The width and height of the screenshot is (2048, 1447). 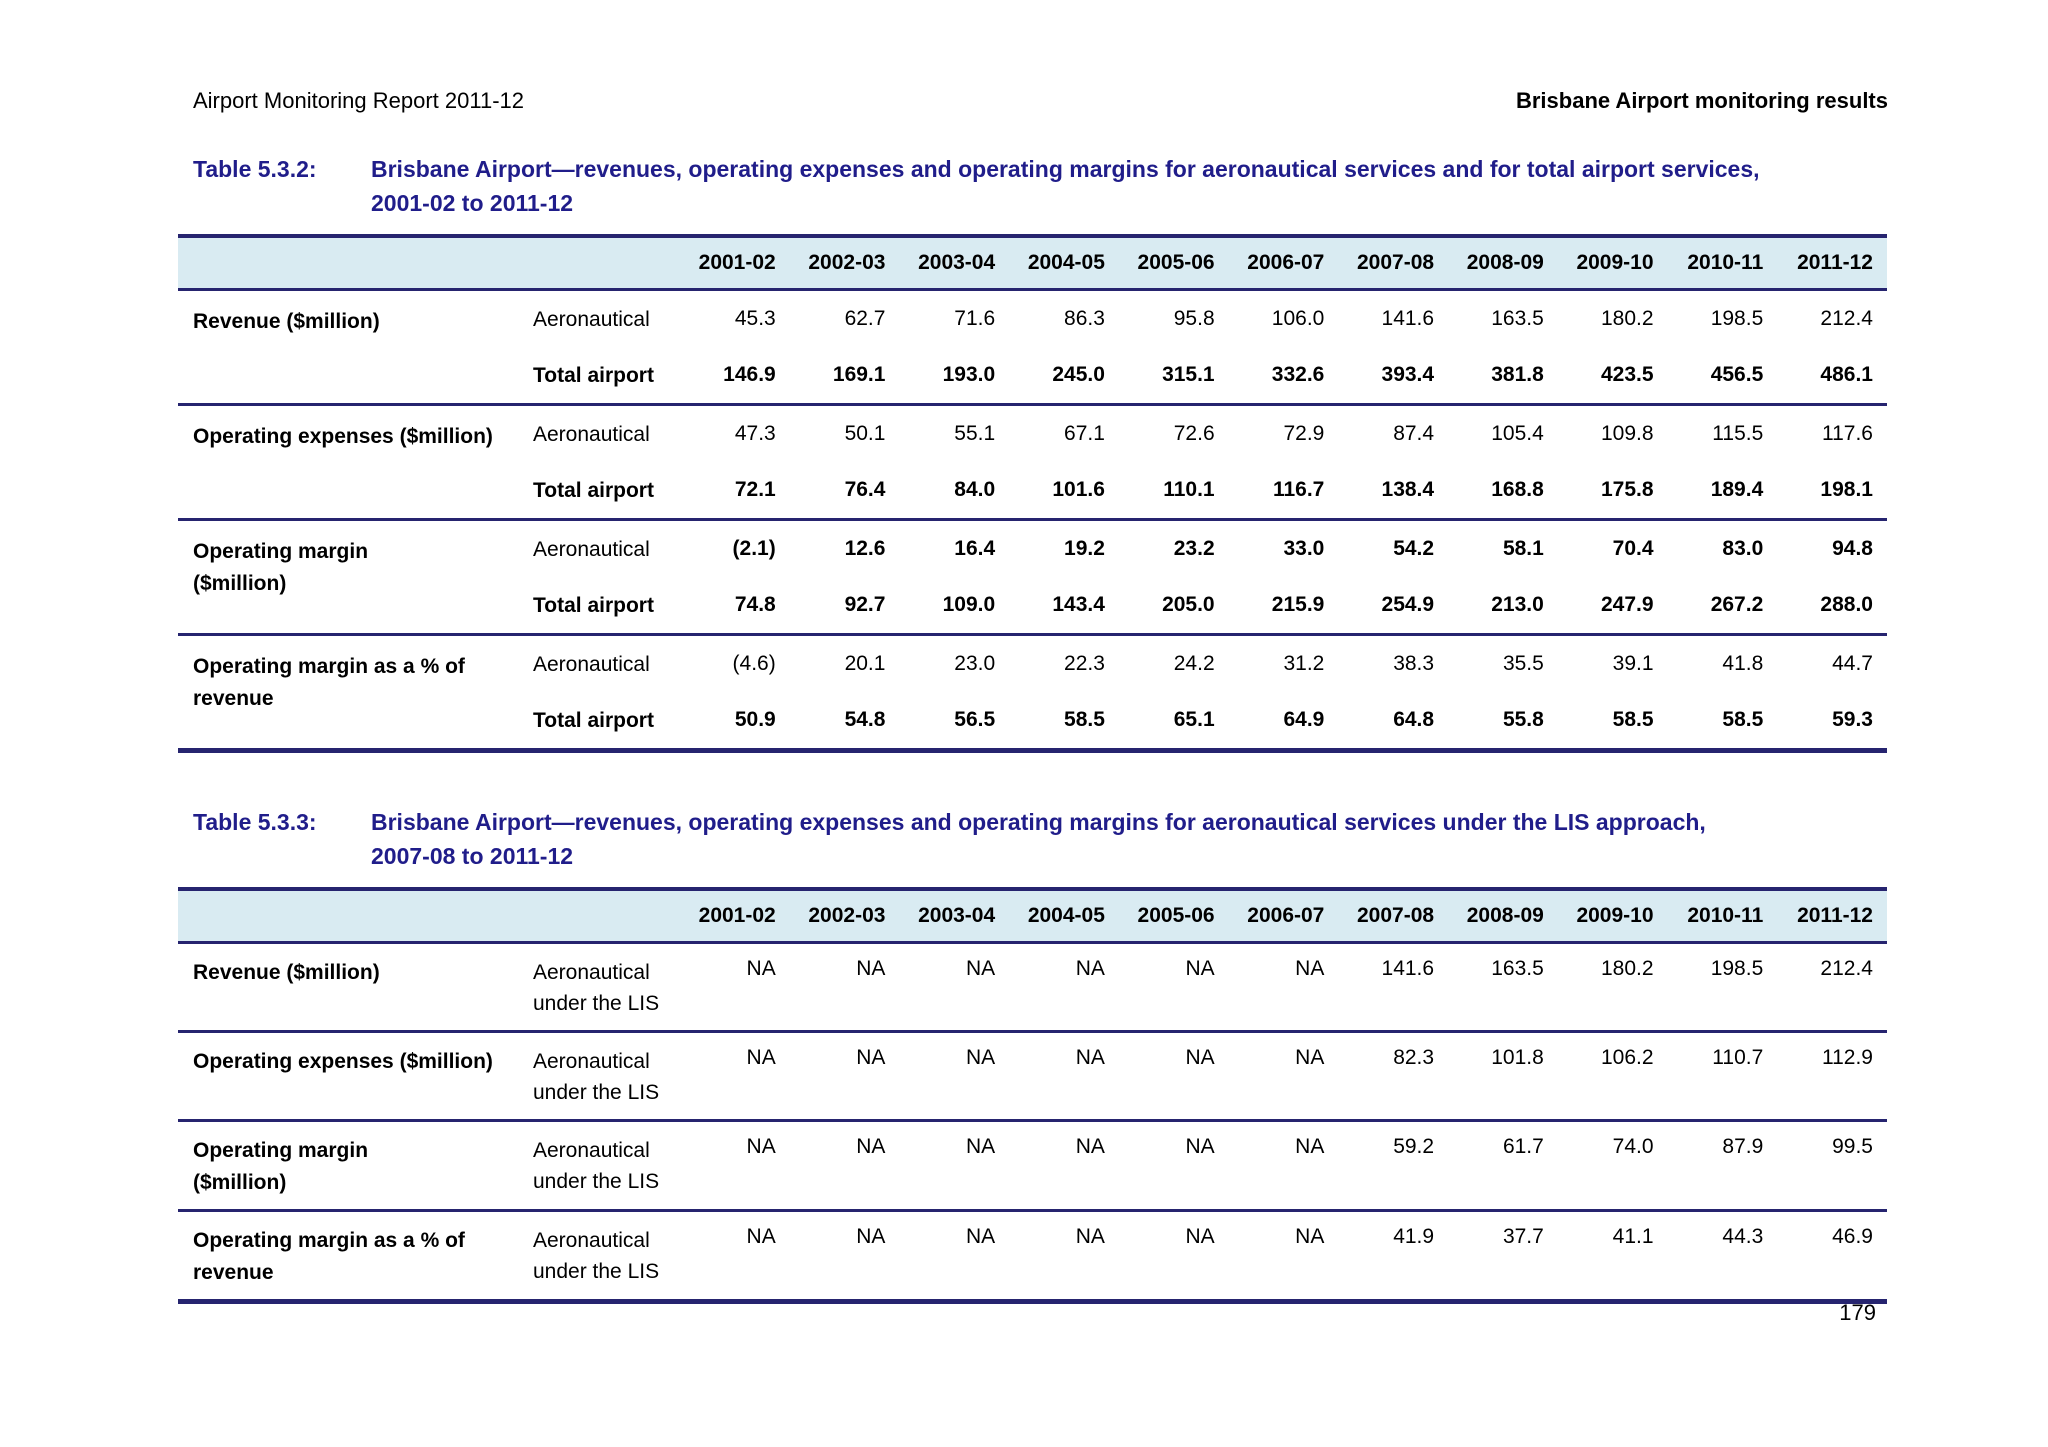 What do you see at coordinates (1176, 262) in the screenshot?
I see `year-column-header: 2005-06` at bounding box center [1176, 262].